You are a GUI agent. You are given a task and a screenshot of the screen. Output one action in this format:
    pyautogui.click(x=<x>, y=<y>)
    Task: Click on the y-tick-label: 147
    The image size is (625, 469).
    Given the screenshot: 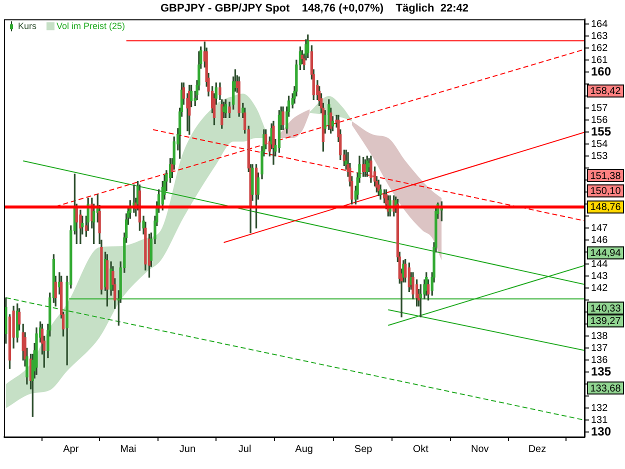 What is the action you would take?
    pyautogui.click(x=599, y=228)
    